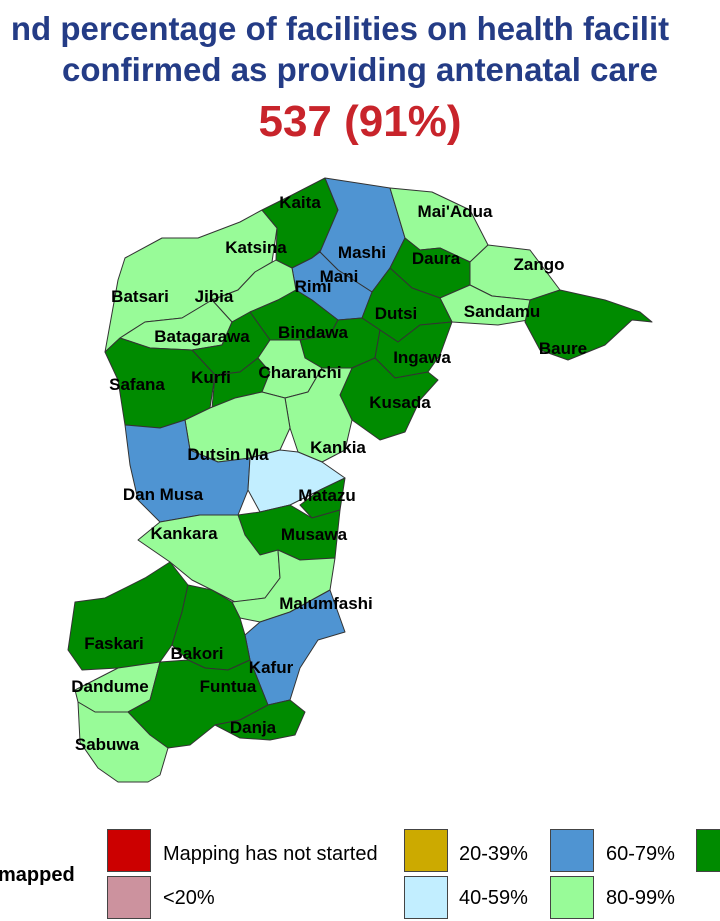 The width and height of the screenshot is (720, 921). What do you see at coordinates (360, 69) in the screenshot?
I see `map-title-line-2: confirmed as providing antenatal care` at bounding box center [360, 69].